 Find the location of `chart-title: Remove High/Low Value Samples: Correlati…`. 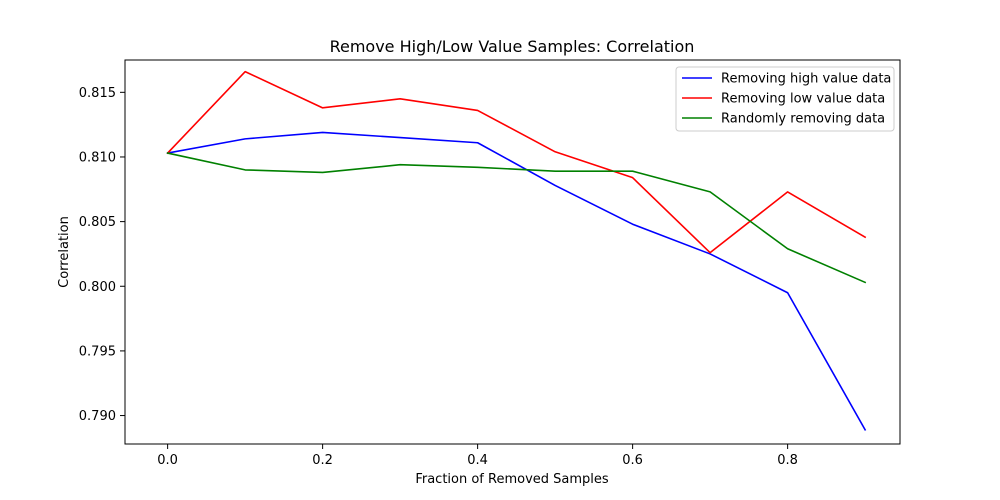

chart-title: Remove High/Low Value Samples: Correlati… is located at coordinates (512, 46).